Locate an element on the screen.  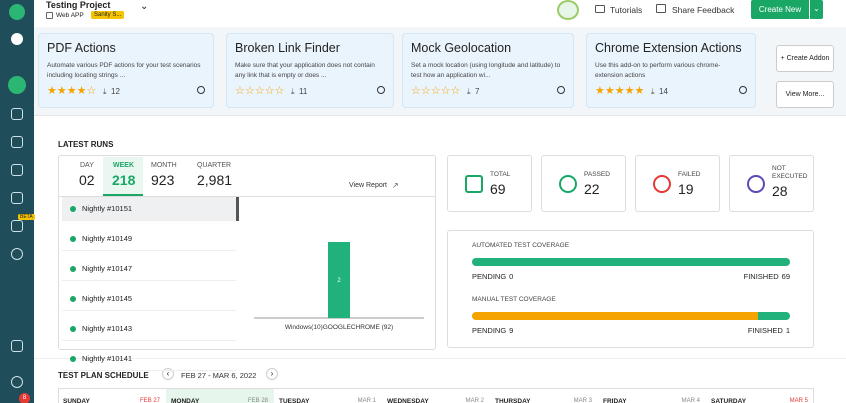
x-tick-label: Windows(10)GOOGLECHROME (92) is located at coordinates (339, 327).